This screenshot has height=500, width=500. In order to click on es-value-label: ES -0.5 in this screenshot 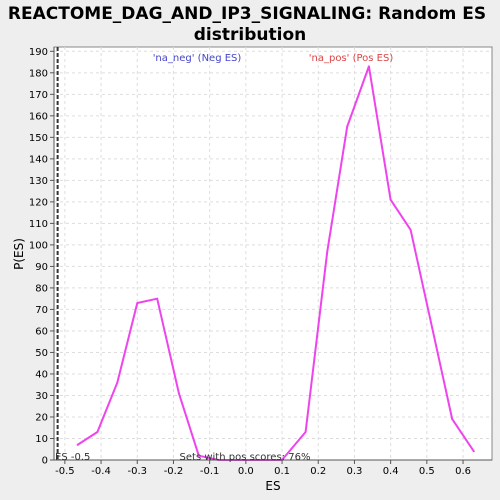, I will do `click(72, 457)`.